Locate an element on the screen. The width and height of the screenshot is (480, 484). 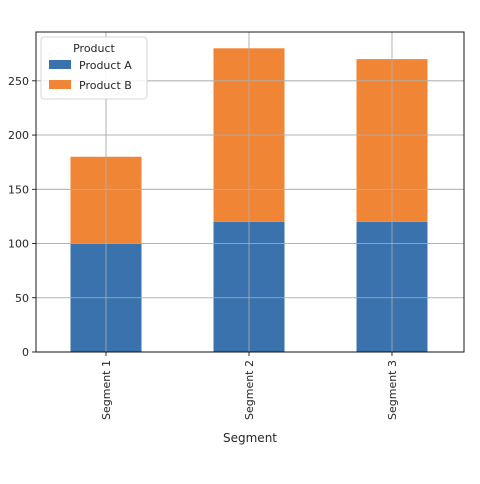
y-tick-label: 250 is located at coordinates (18, 81).